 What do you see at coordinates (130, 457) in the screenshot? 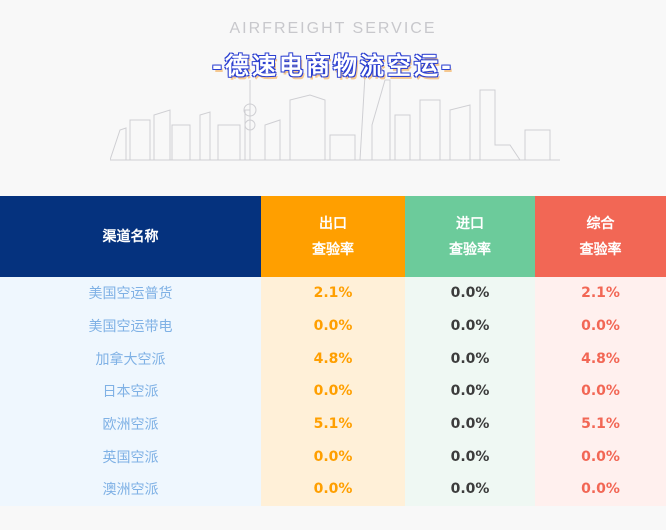
I see `channel-name-cell: 英国空派` at bounding box center [130, 457].